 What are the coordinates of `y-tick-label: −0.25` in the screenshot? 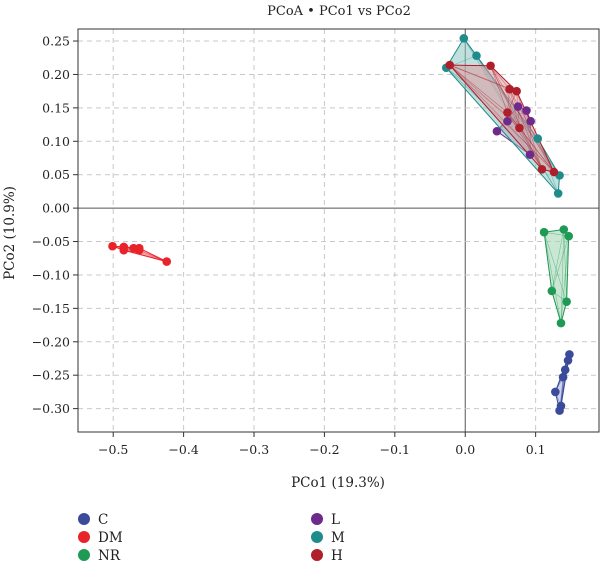 It's located at (51, 375).